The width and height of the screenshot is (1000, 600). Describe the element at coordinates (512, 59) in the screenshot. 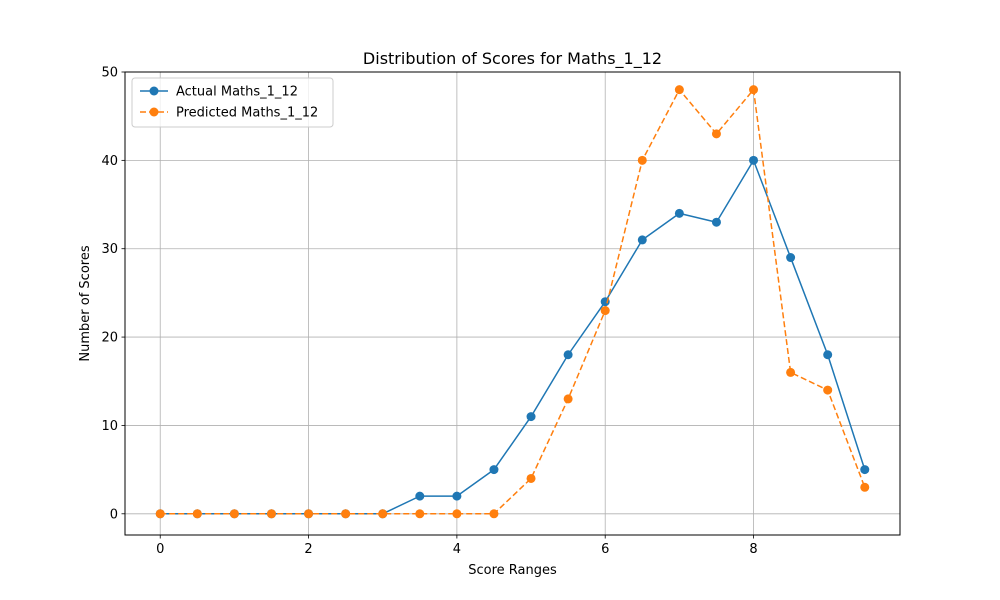

I see `chart-title: Distribution of Scores for Maths_1_12` at that location.